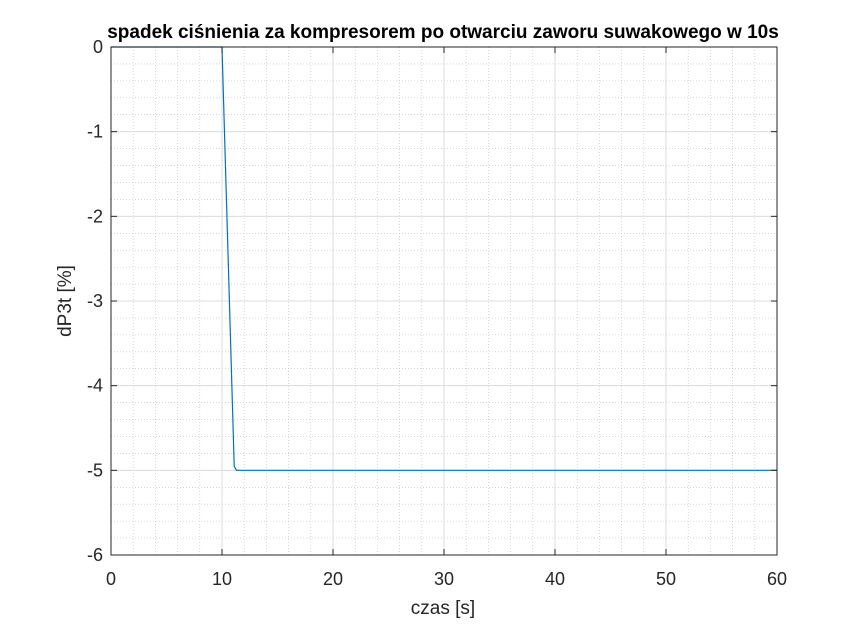 The width and height of the screenshot is (859, 625). Describe the element at coordinates (98, 47) in the screenshot. I see `y-tick-label: 0` at that location.